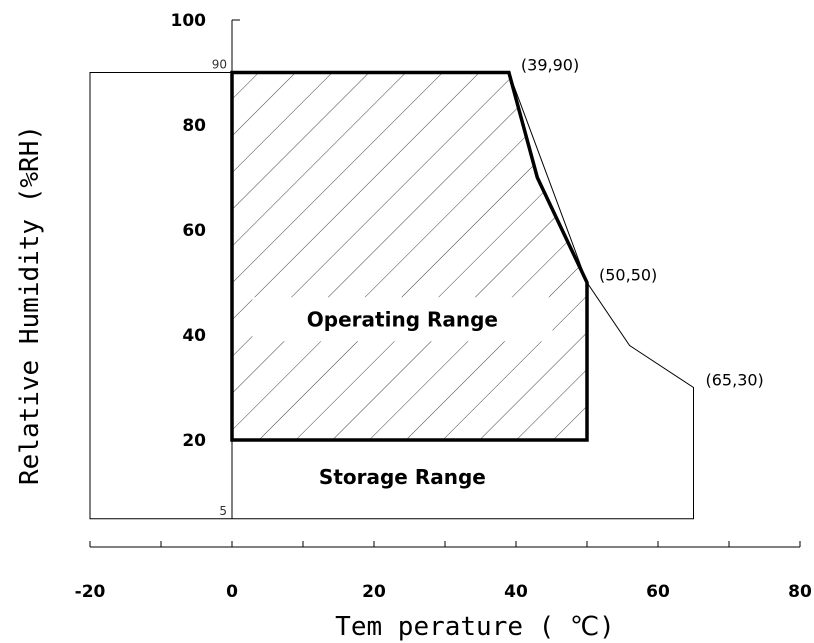 Image resolution: width=814 pixels, height=643 pixels. I want to click on y-tick-label: 100, so click(189, 21).